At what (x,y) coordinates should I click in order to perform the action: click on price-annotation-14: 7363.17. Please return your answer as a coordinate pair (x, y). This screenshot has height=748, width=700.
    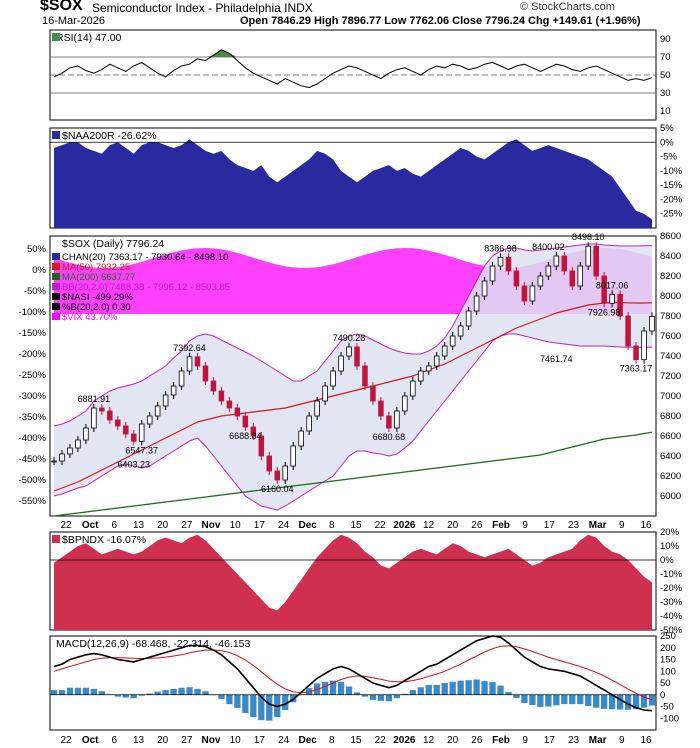
    Looking at the image, I should click on (636, 369).